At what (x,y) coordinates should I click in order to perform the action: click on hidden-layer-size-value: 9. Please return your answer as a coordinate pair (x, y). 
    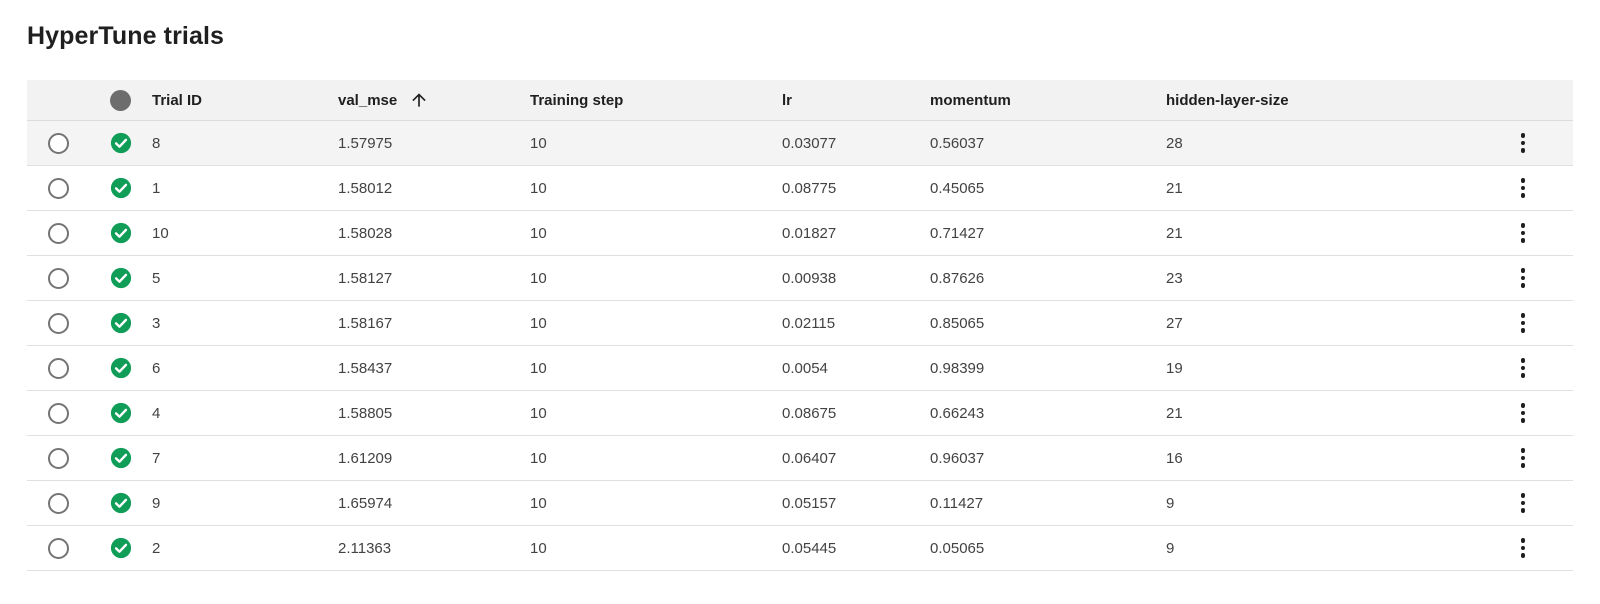
    Looking at the image, I should click on (1170, 503).